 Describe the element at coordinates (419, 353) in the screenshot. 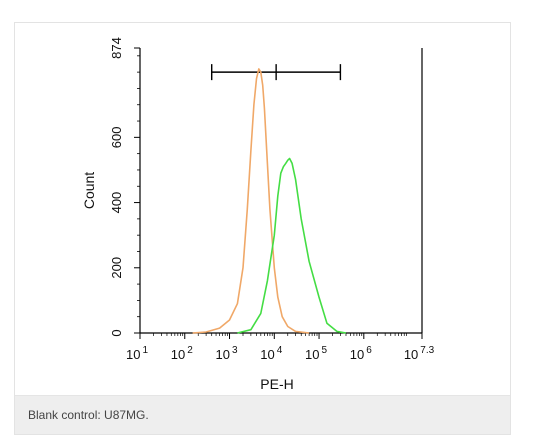

I see `x-tick-label: 10 7.3` at that location.